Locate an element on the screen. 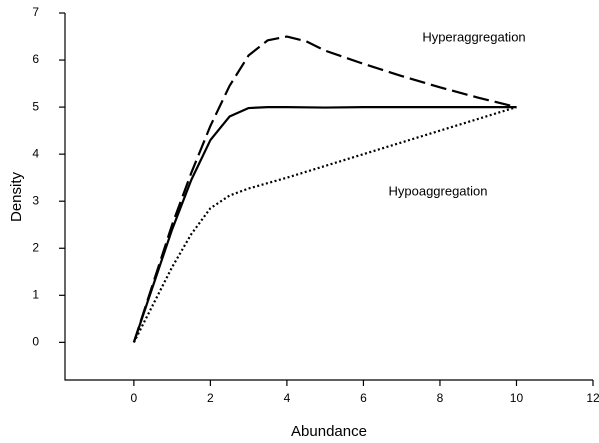 Image resolution: width=599 pixels, height=443 pixels. y-tick-label: 7 is located at coordinates (35, 12).